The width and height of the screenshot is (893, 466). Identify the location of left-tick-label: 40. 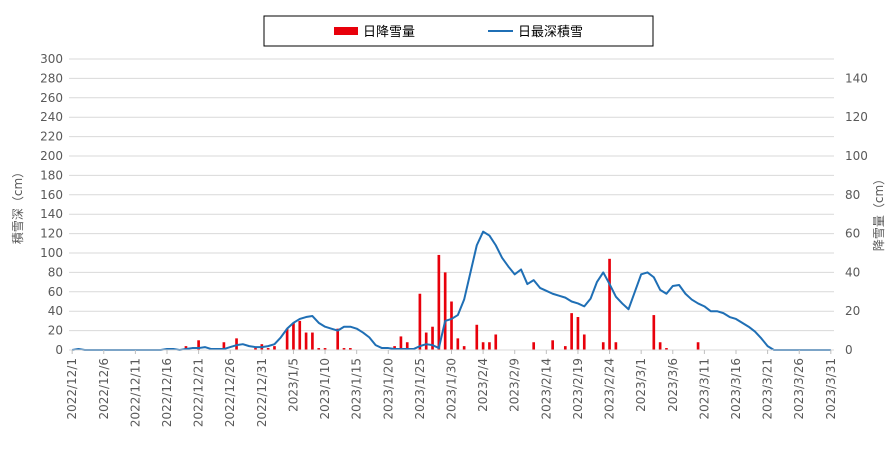
(55, 311).